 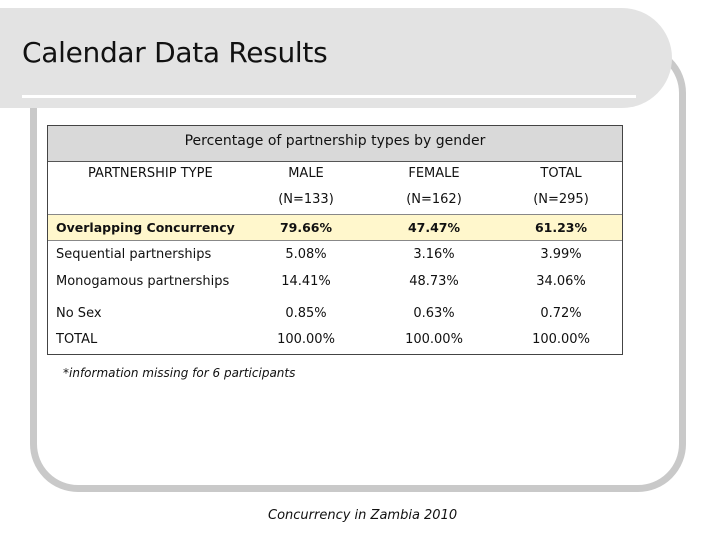 I want to click on footnote: *information missing for 6 participants, so click(x=179, y=373).